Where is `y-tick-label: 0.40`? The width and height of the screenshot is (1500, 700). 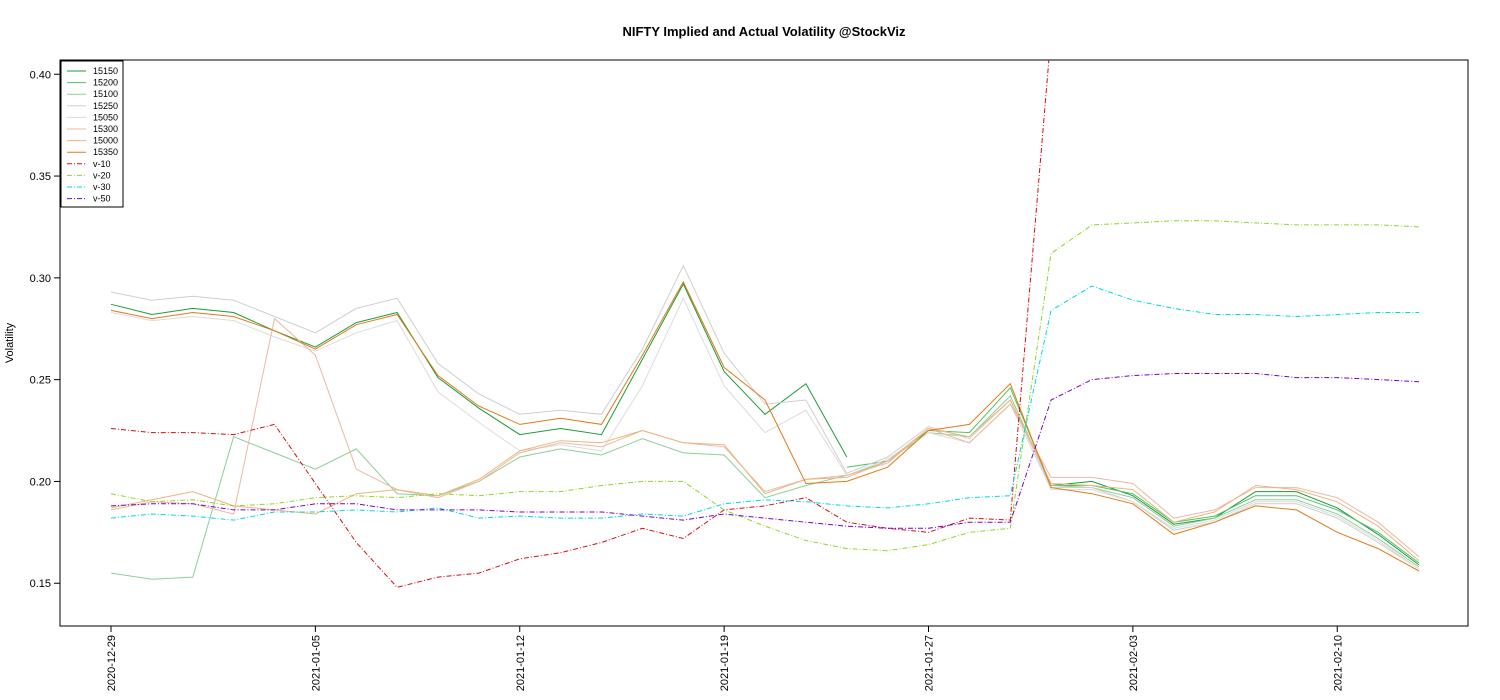 y-tick-label: 0.40 is located at coordinates (40, 75).